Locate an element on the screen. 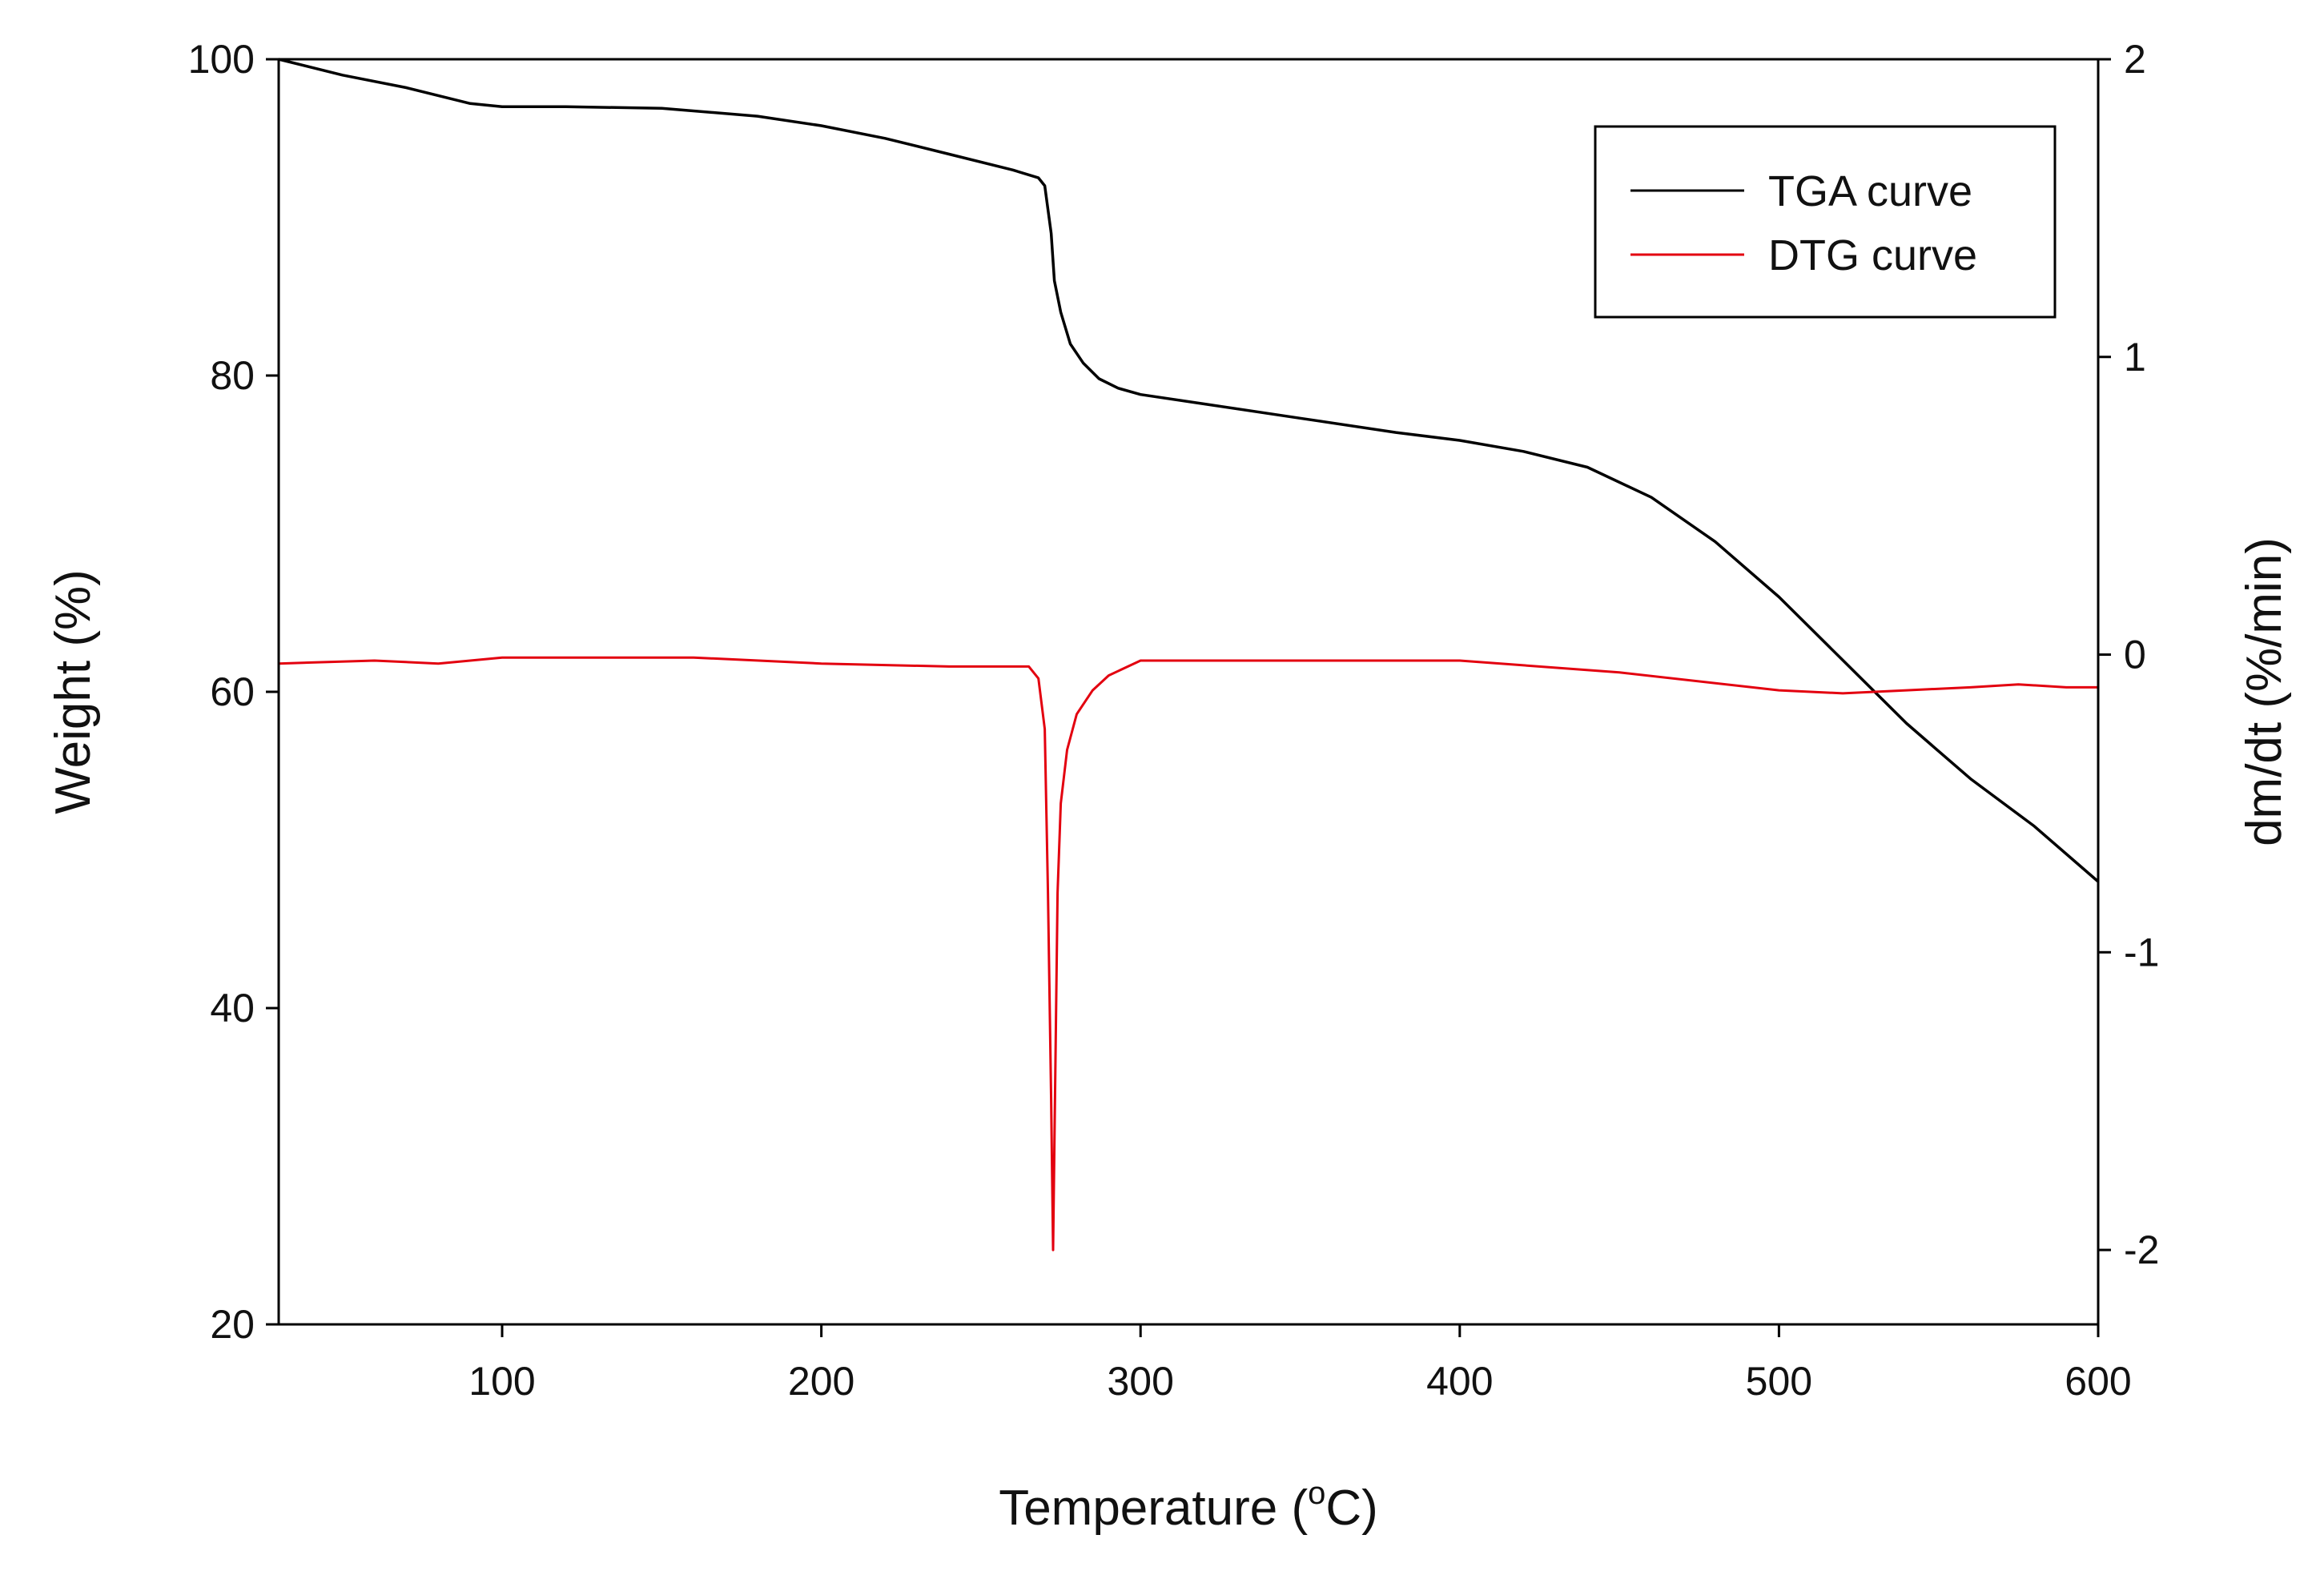 The height and width of the screenshot is (1571, 2324). y2-tick-label: 2 is located at coordinates (2135, 60).